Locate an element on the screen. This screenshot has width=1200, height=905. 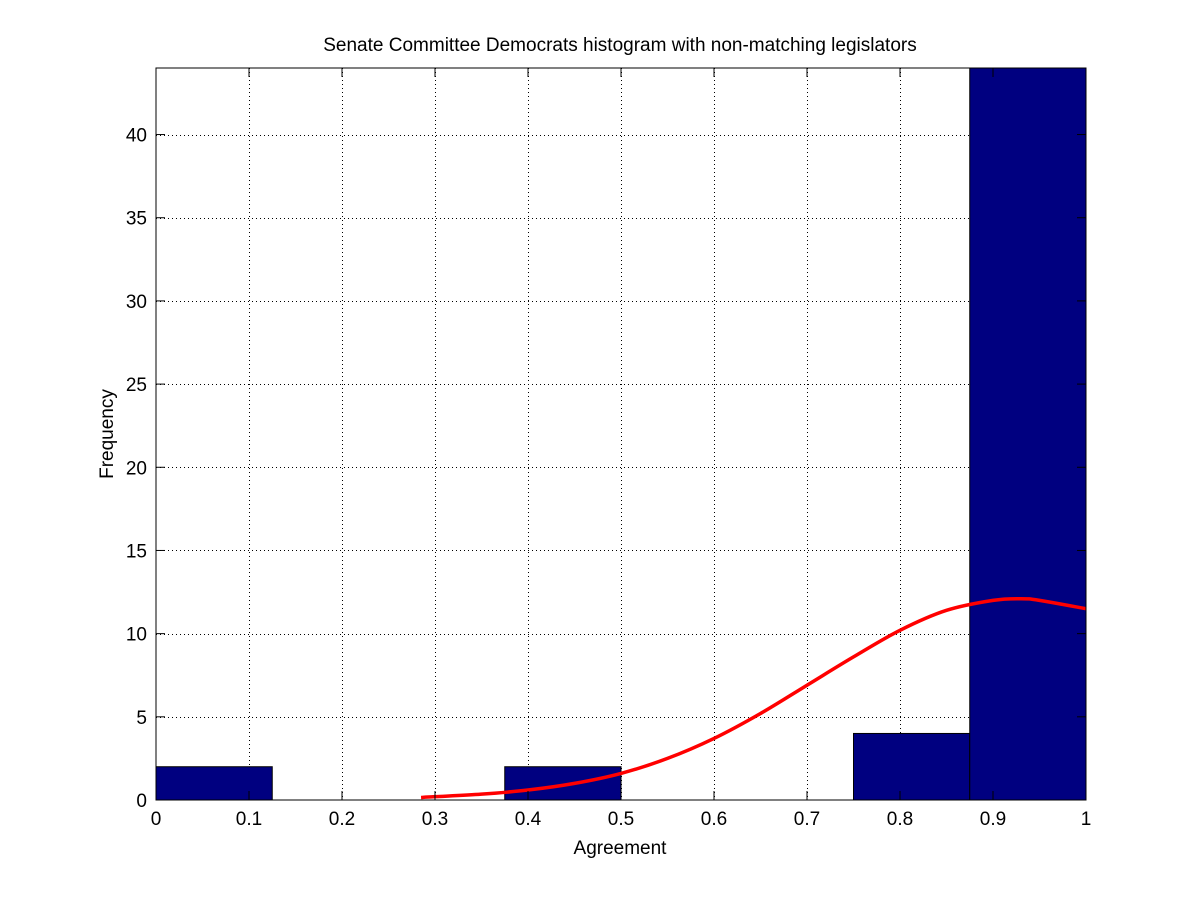
x-tick-label: 1 is located at coordinates (1086, 819).